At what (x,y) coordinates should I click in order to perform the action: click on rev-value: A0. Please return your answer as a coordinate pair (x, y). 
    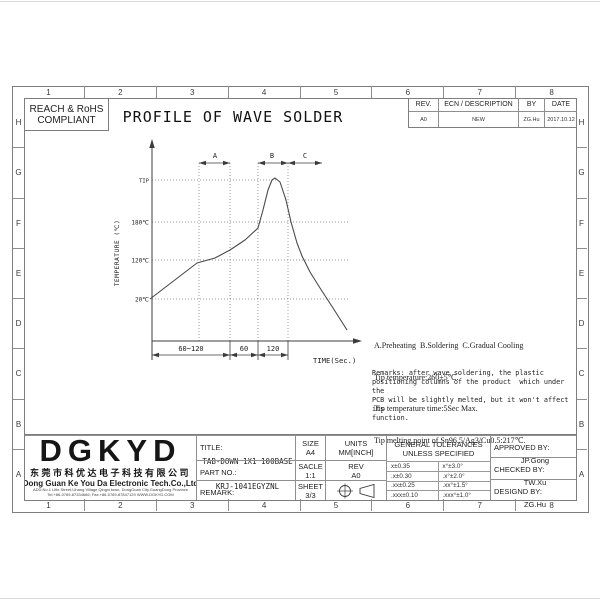
    Looking at the image, I should click on (356, 475).